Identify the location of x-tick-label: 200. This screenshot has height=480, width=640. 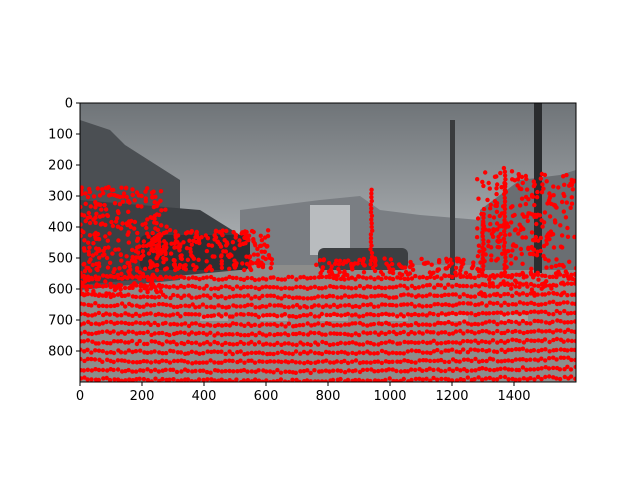
(142, 396).